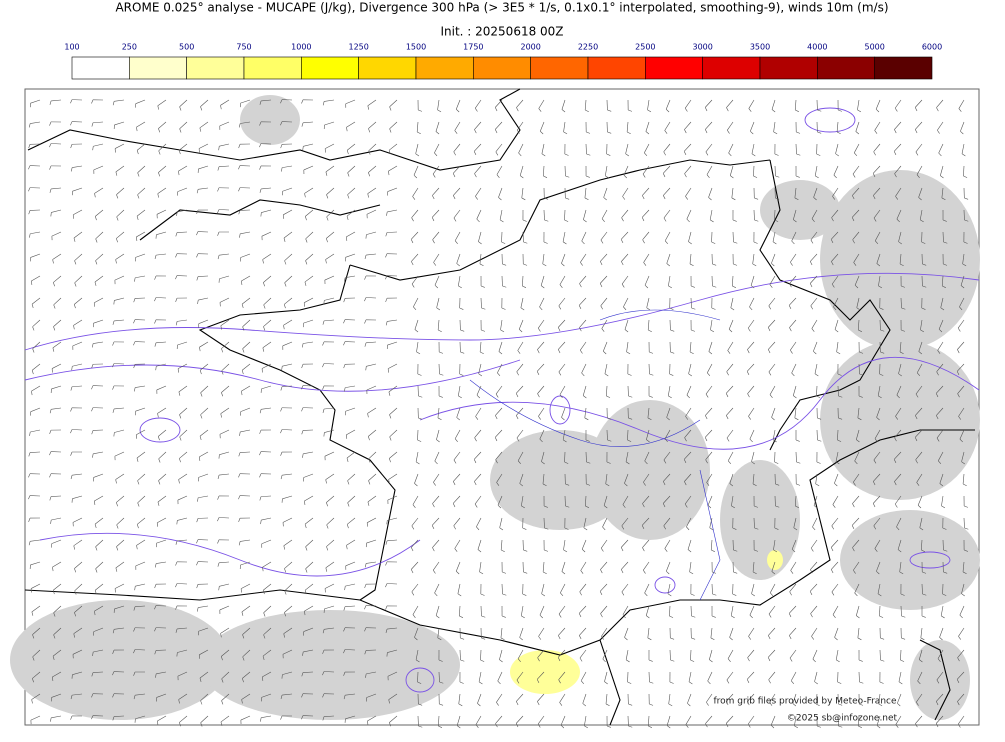 The image size is (1005, 742). I want to click on subtitle: Init. : 20250618 00Z, so click(501, 32).